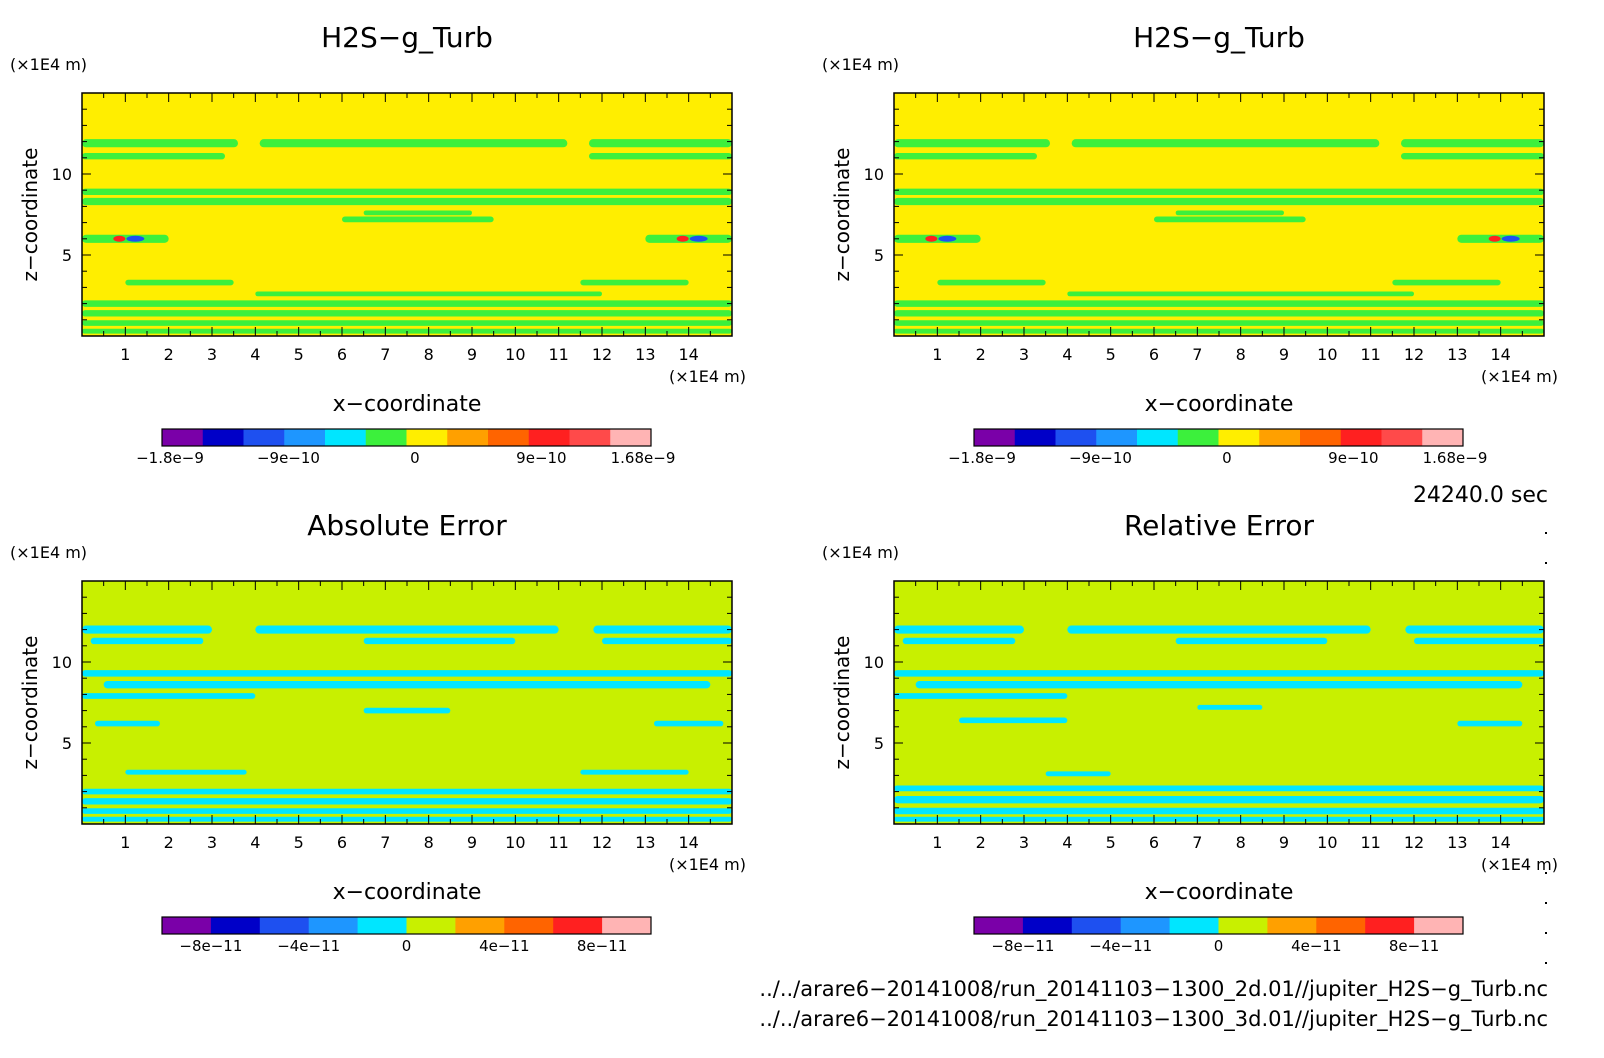 Image resolution: width=1604 pixels, height=1058 pixels. What do you see at coordinates (342, 842) in the screenshot?
I see `x-tick-label: 6` at bounding box center [342, 842].